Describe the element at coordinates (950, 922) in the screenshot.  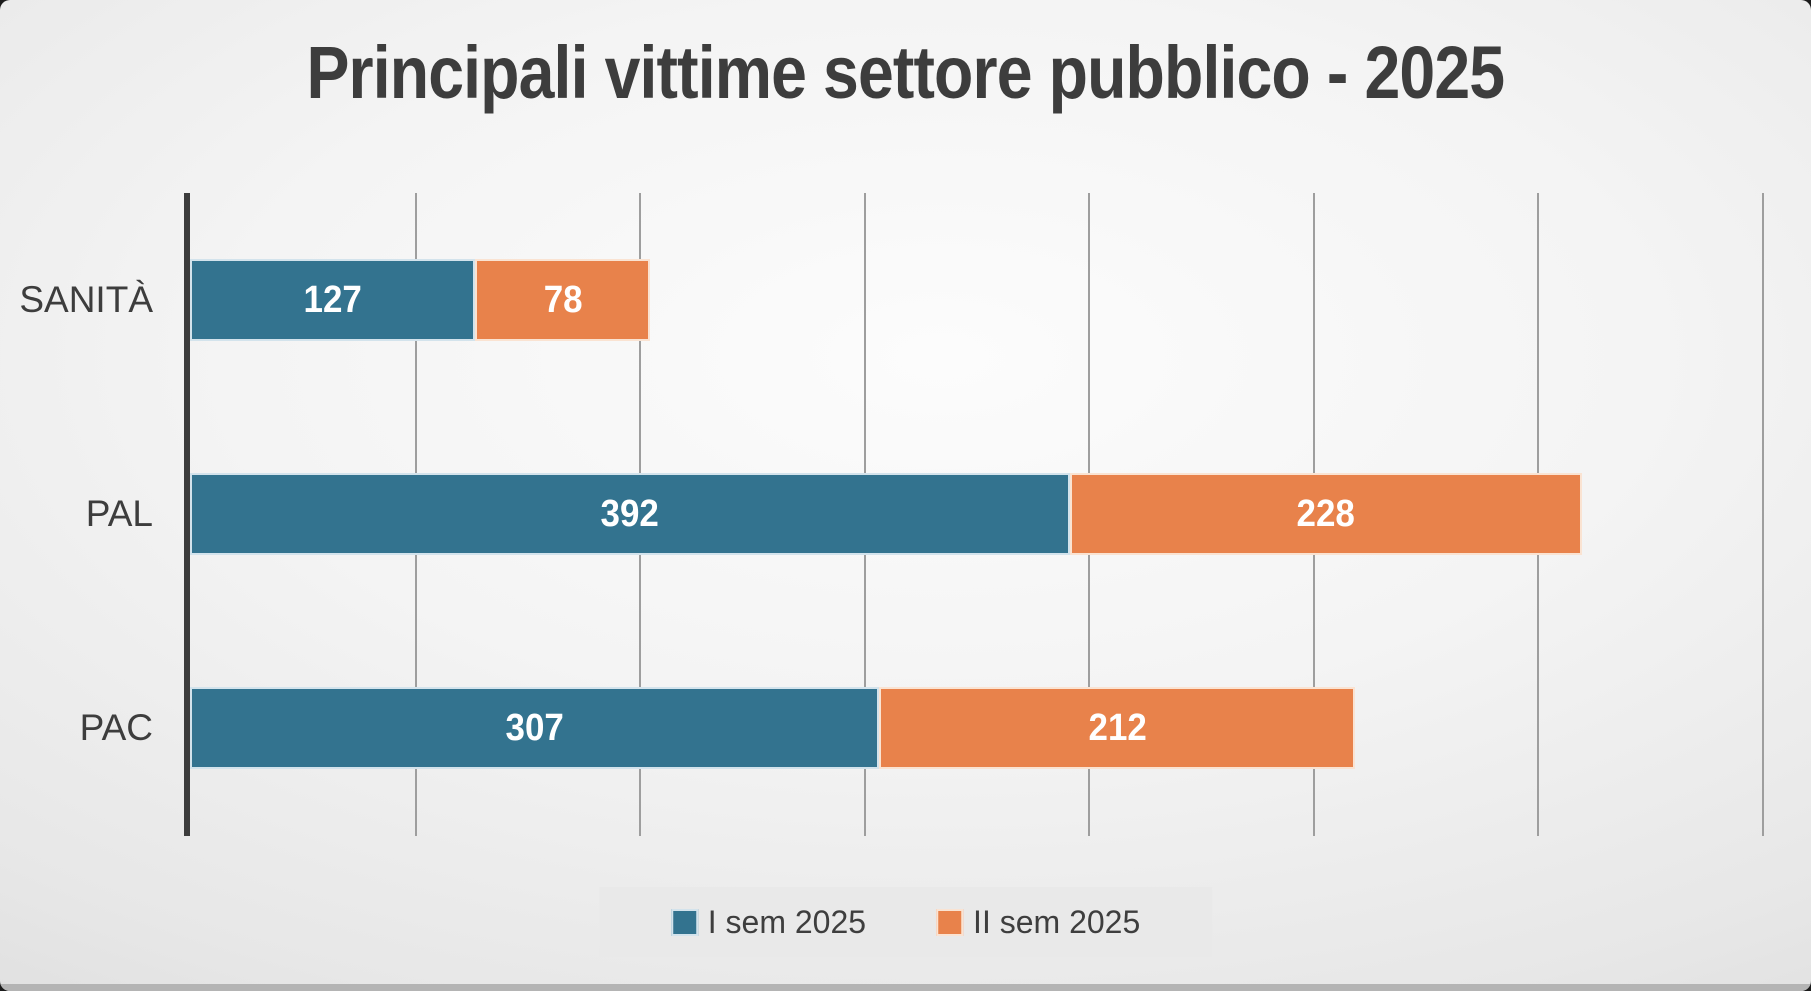
I see `legend-marker-ii-sem-2025-icon` at that location.